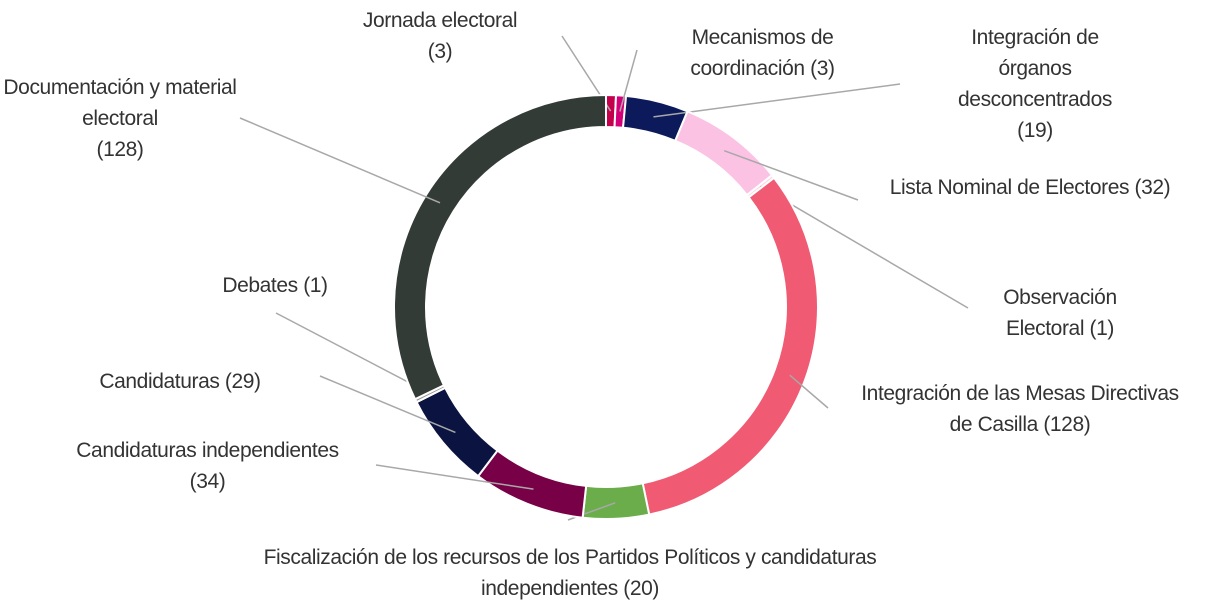  What do you see at coordinates (1152, 187) in the screenshot?
I see `value-label: (32)` at bounding box center [1152, 187].